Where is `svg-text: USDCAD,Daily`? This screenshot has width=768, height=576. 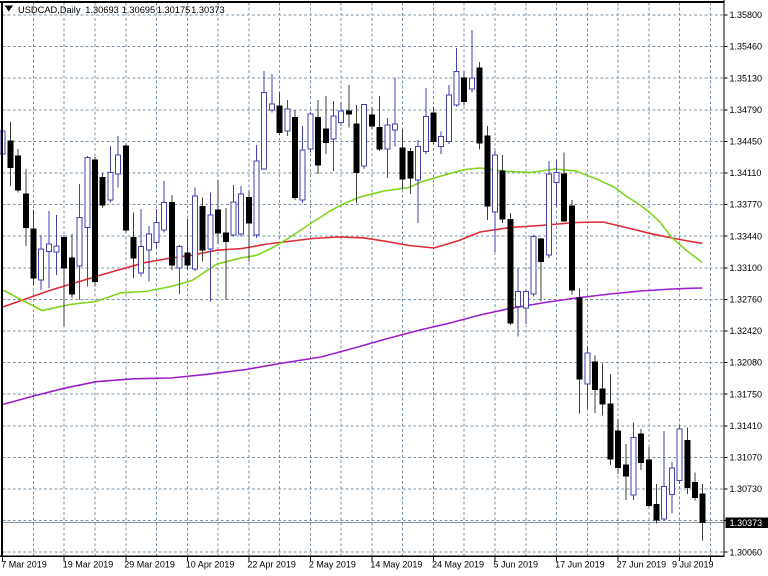
svg-text: USDCAD,Daily is located at coordinates (49, 10).